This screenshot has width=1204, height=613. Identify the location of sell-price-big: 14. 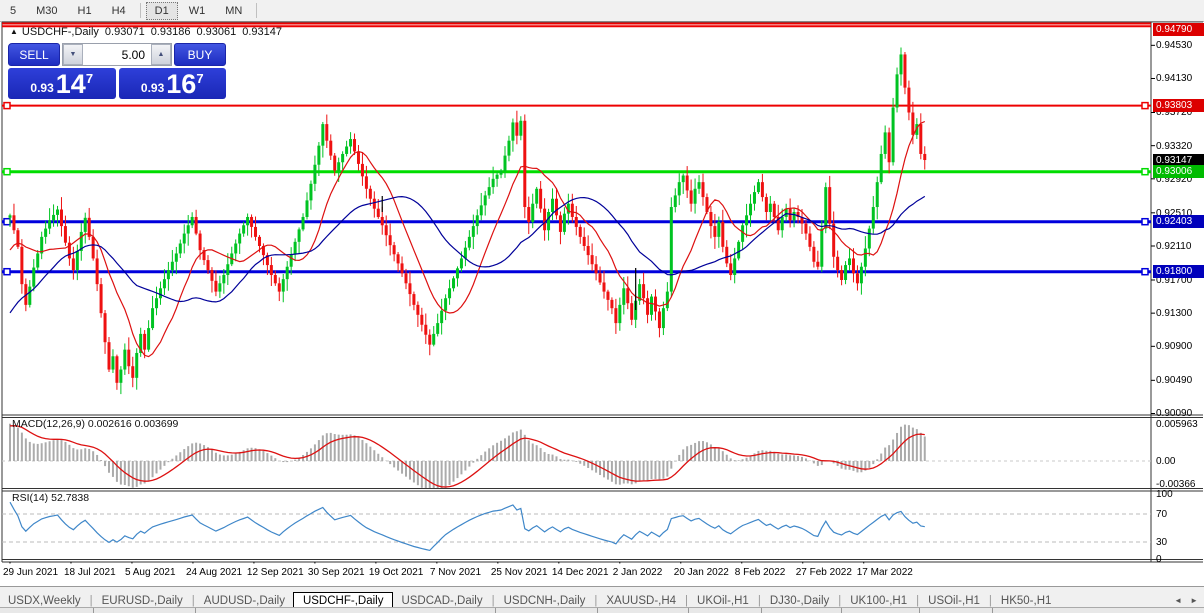
(70, 84).